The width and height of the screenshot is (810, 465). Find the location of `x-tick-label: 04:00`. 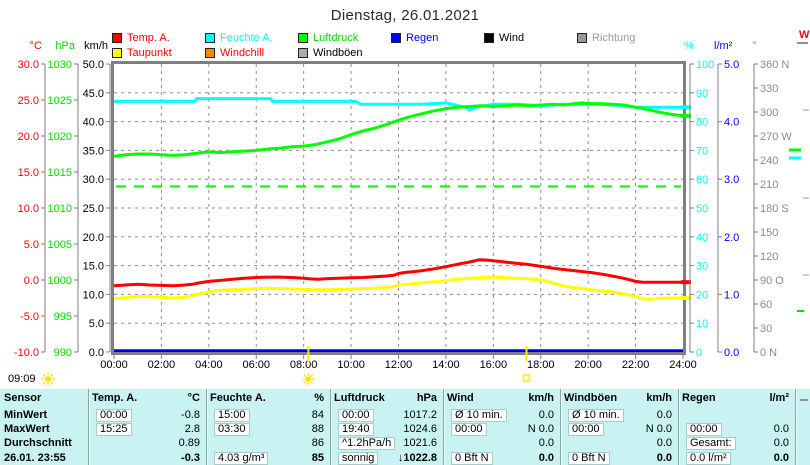

x-tick-label: 04:00 is located at coordinates (209, 365).